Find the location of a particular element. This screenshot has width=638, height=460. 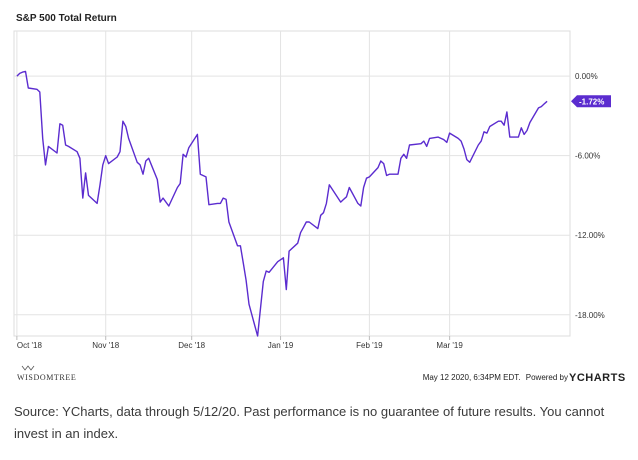

y-tick-label: -6.00% is located at coordinates (587, 156).